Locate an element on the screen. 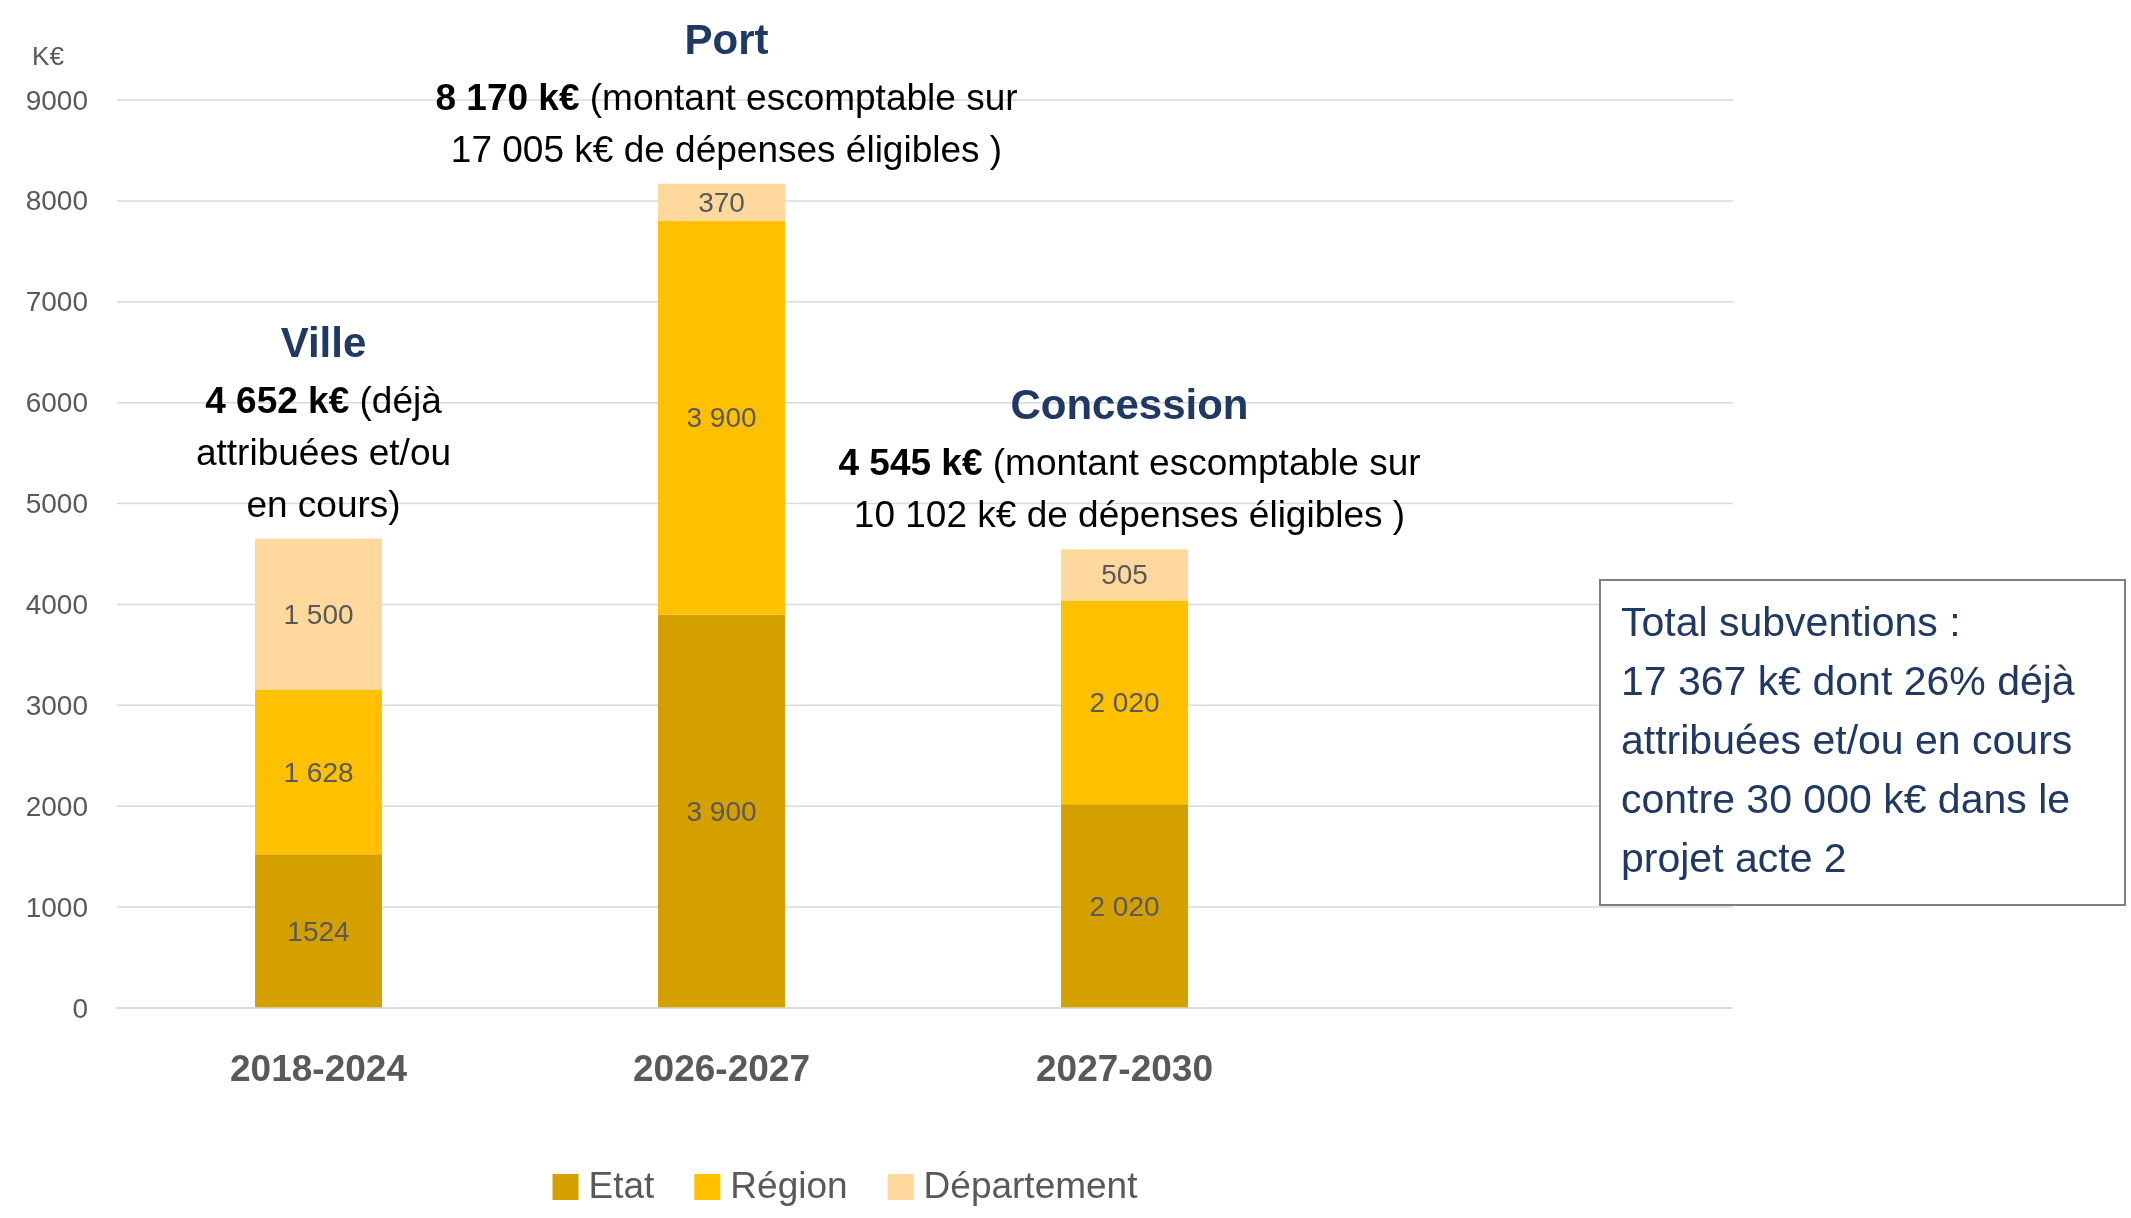 This screenshot has height=1218, width=2131. y-tick-label: 1000 is located at coordinates (56, 907).